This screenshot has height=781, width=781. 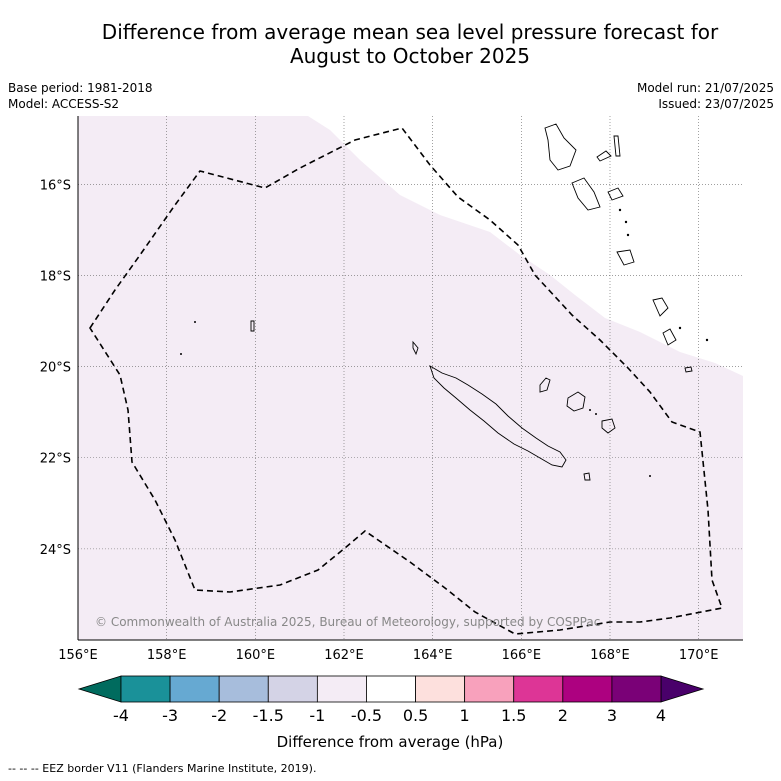 What do you see at coordinates (390, 742) in the screenshot?
I see `colorbar-label: Difference from average (hPa)` at bounding box center [390, 742].